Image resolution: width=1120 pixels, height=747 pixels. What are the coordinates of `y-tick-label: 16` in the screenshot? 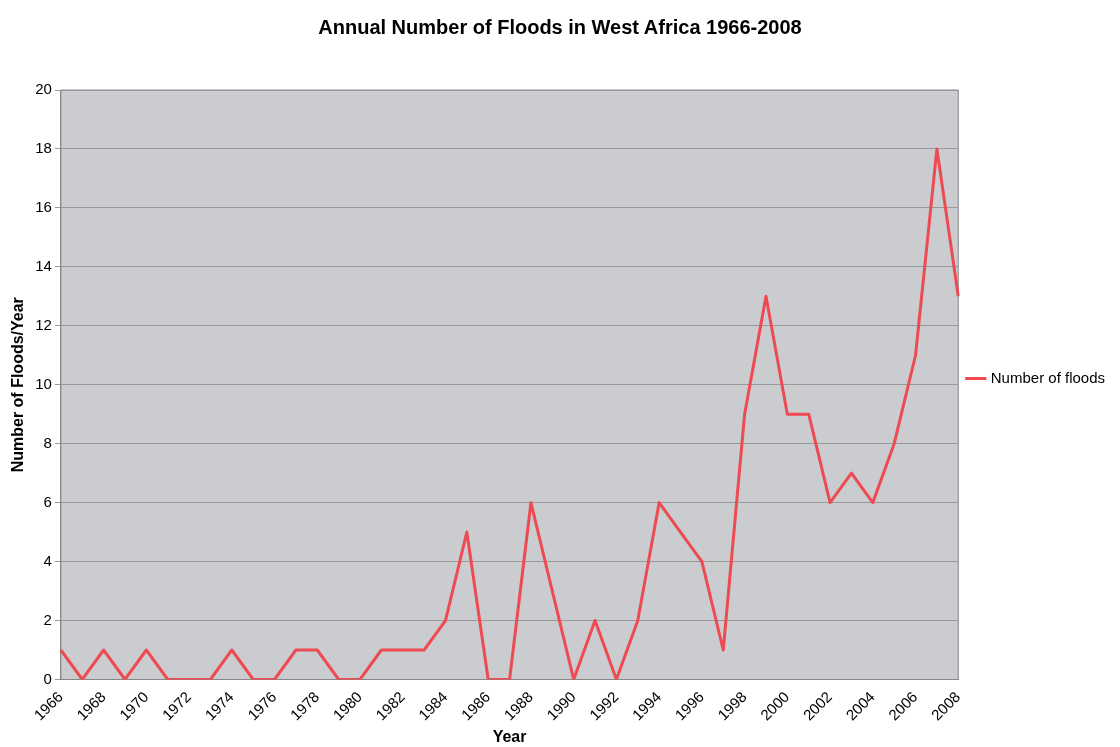 It's located at (43, 207).